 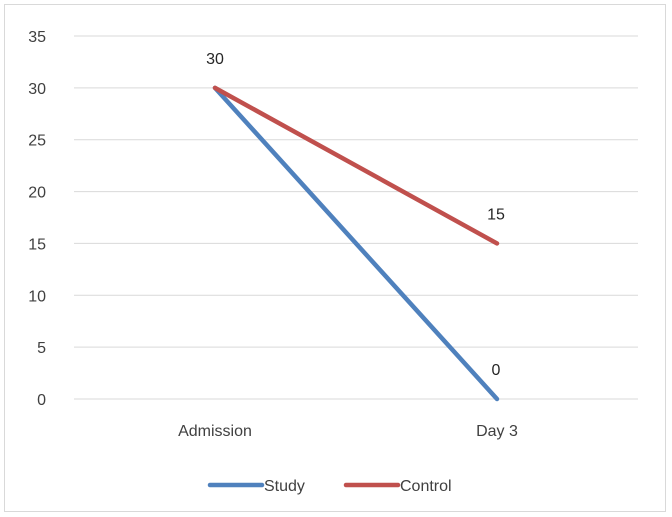 I want to click on x-axis-ticks: Admission Day 3, so click(x=348, y=431).